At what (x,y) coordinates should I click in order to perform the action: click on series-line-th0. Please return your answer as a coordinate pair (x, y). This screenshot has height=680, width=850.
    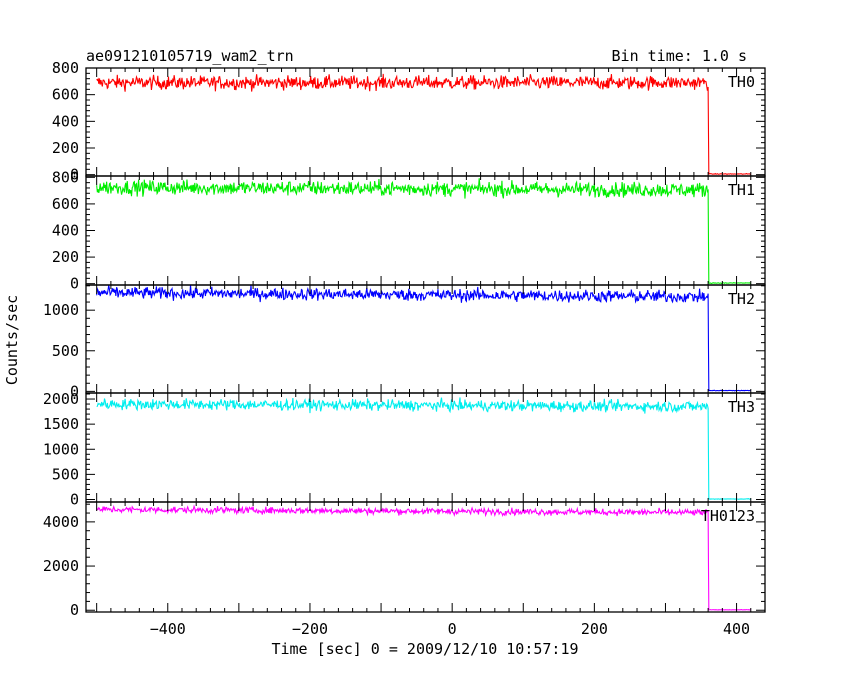
    Looking at the image, I should click on (423, 124).